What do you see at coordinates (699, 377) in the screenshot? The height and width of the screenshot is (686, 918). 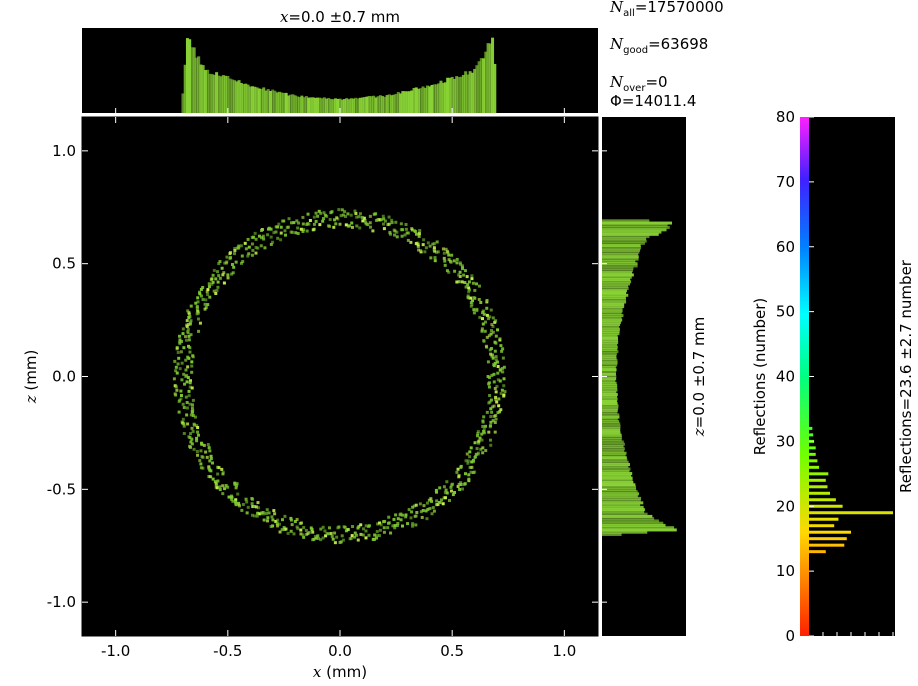 I see `right-hist-title: z=0.0 ±0.7 mm` at bounding box center [699, 377].